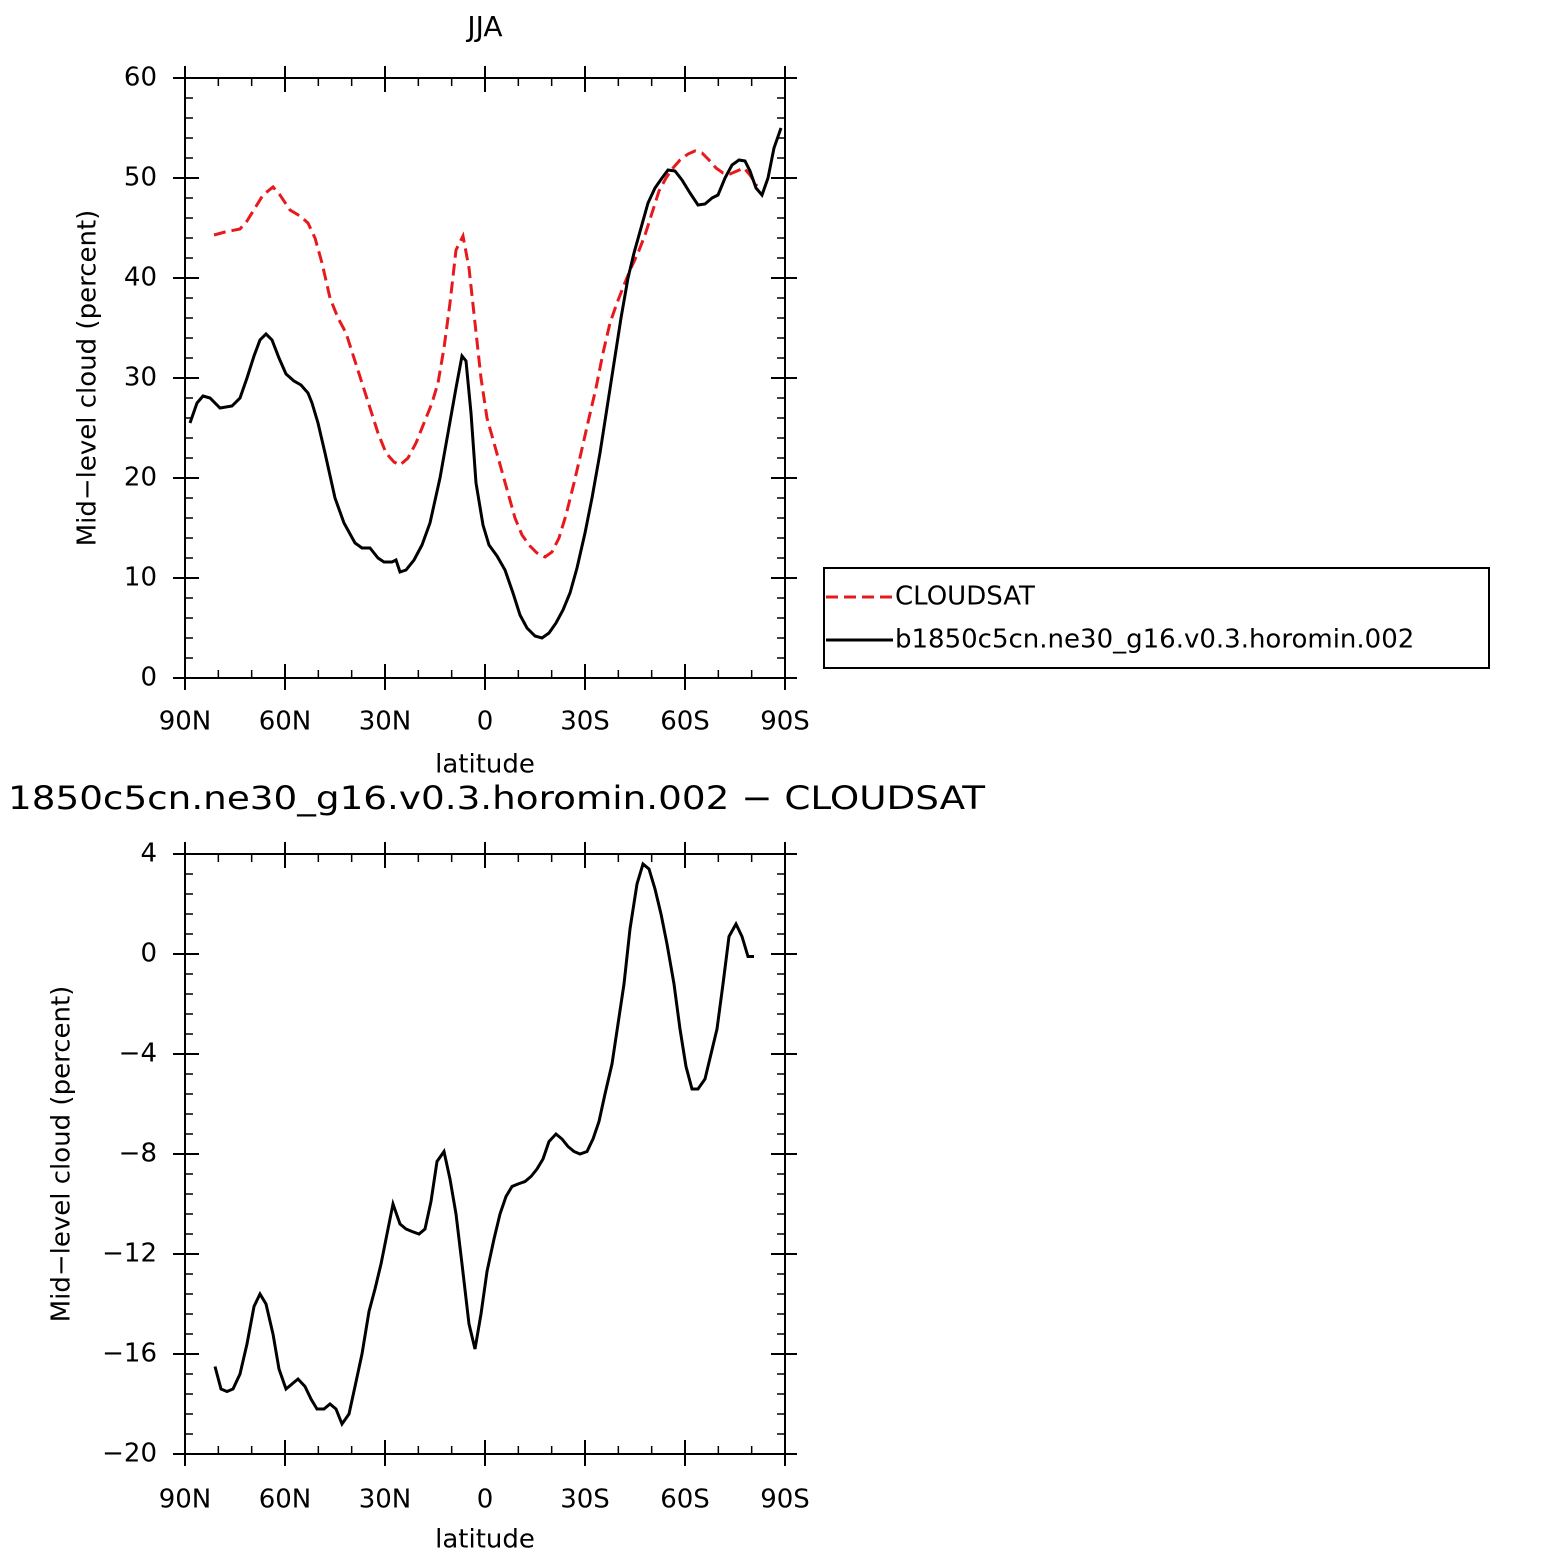 Image resolution: width=1563 pixels, height=1563 pixels. Describe the element at coordinates (140, 578) in the screenshot. I see `y-tick-label: 10` at that location.